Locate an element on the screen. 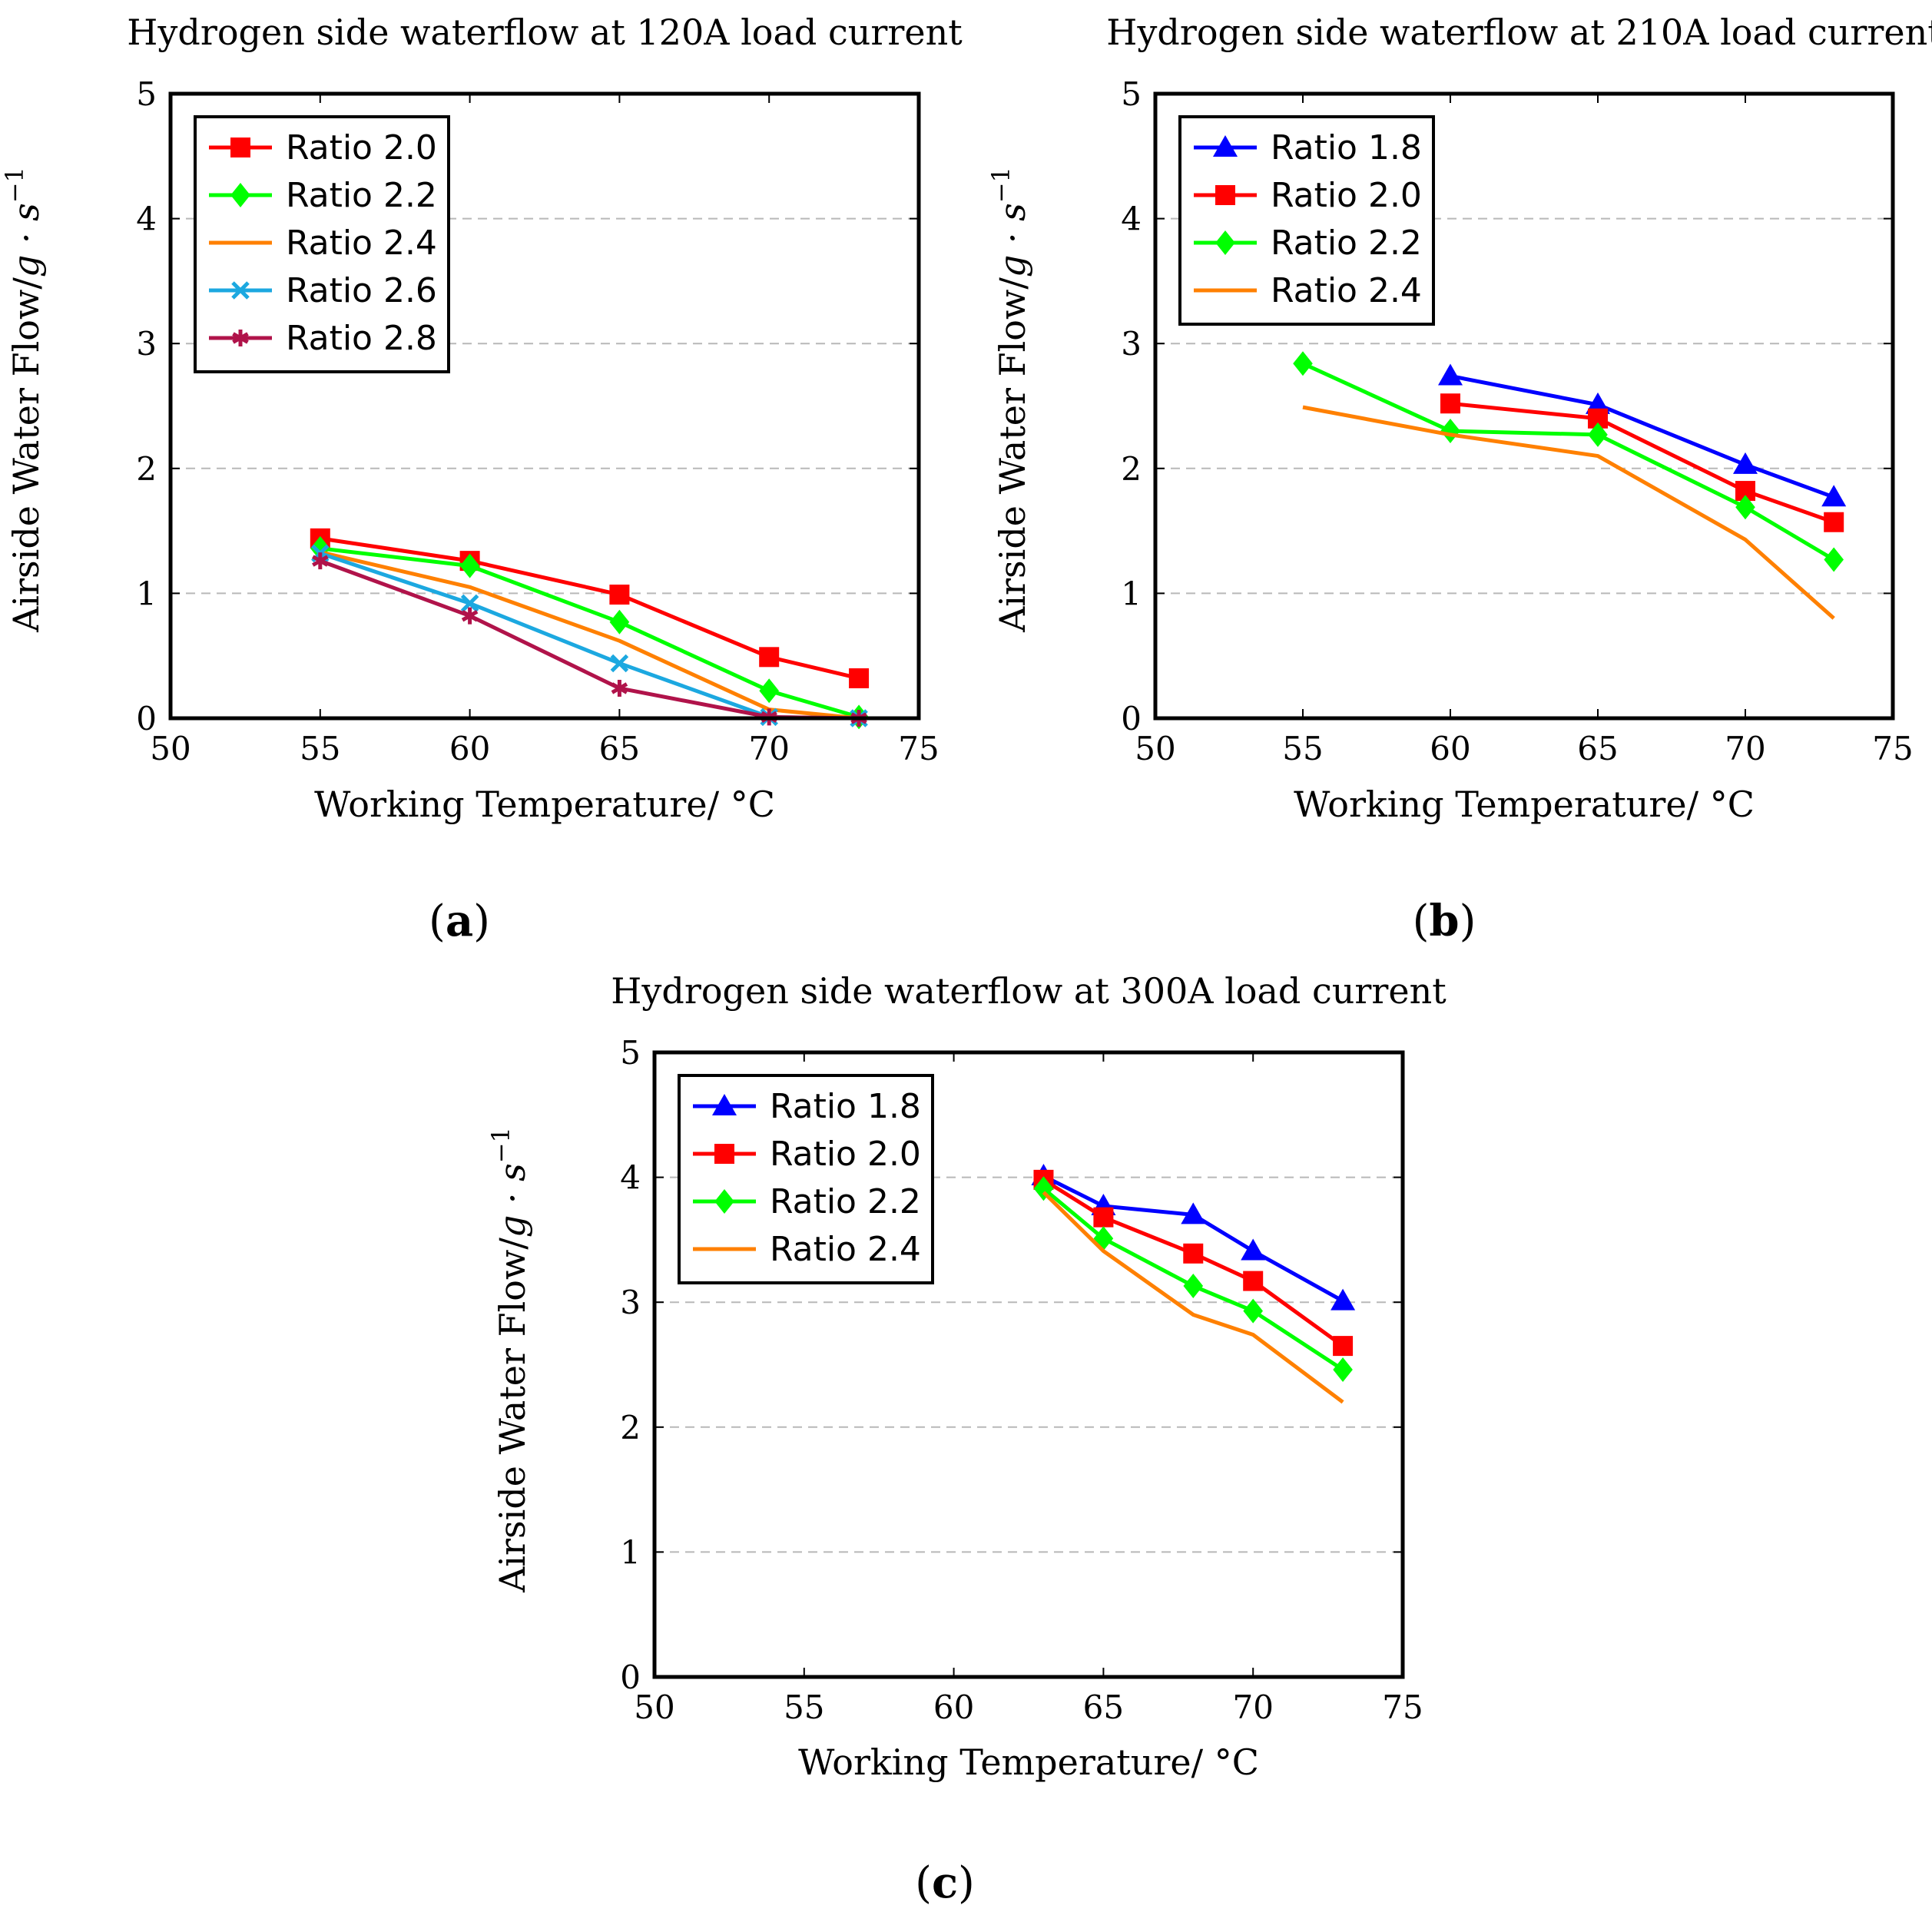 This screenshot has width=1932, height=1912. legend: Ratio 1.8 Ratio 2.0 Ratio 2.2 Ratio 2.4 is located at coordinates (1306, 220).